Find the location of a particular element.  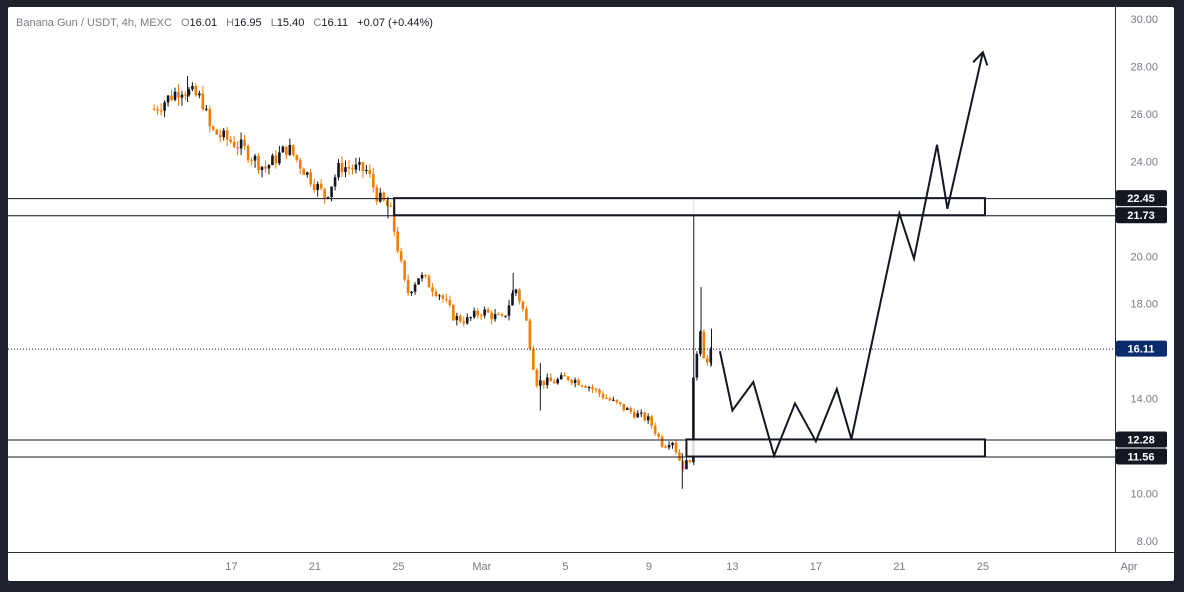

zone-box-resistance is located at coordinates (689, 207).